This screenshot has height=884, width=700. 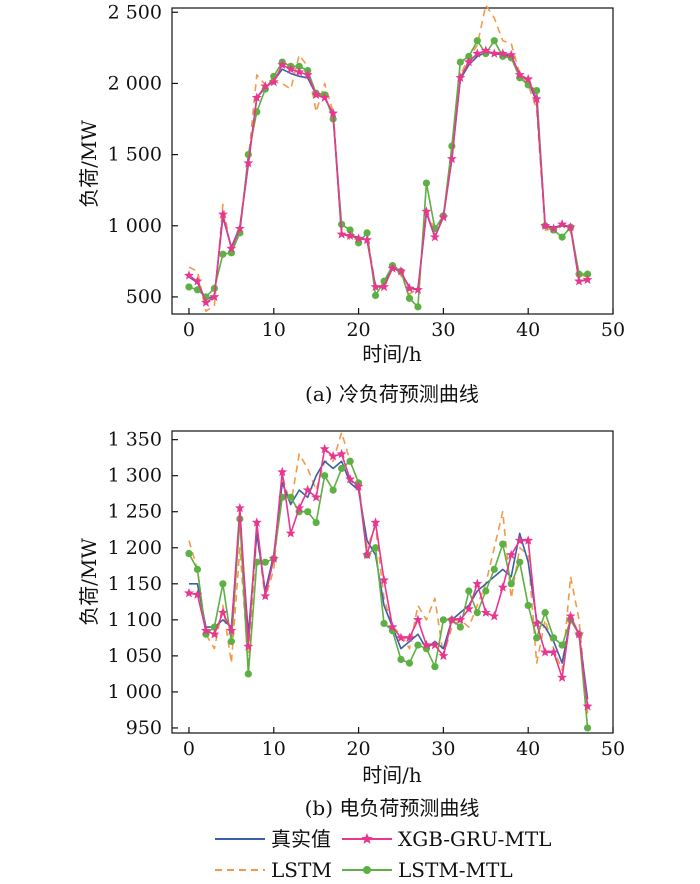 I want to click on y-tick-label-b: 1 050, so click(x=135, y=656).